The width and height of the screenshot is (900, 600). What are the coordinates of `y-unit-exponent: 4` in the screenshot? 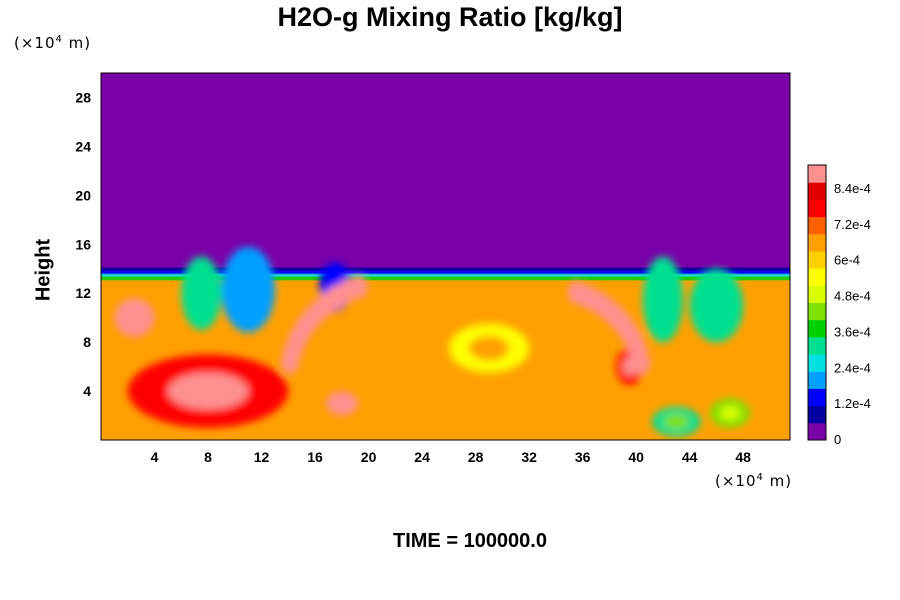 It's located at (59, 39).